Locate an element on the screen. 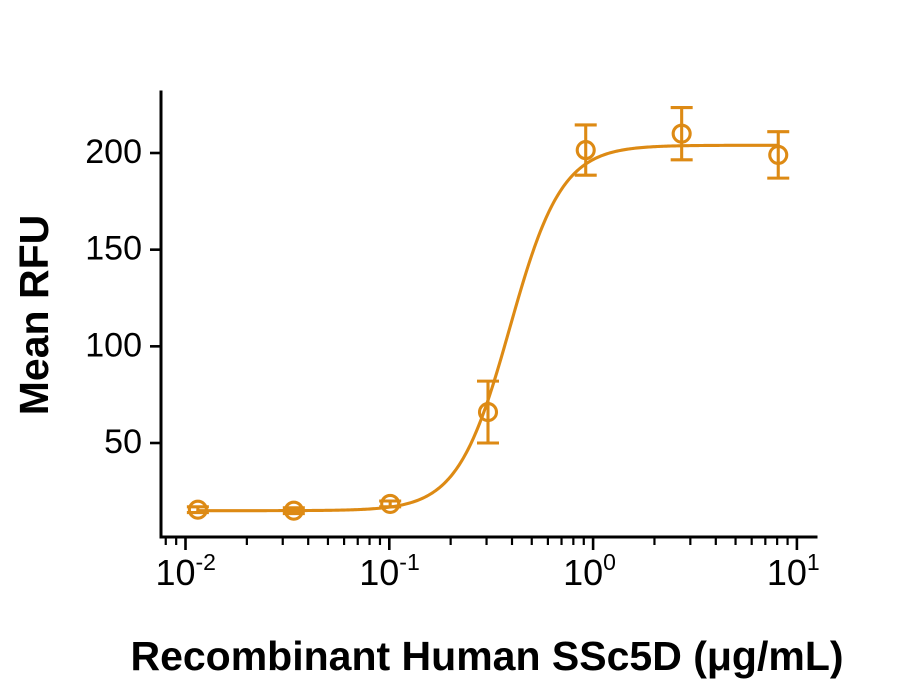 Image resolution: width=919 pixels, height=685 pixels. svg-text: -2 is located at coordinates (206, 562).